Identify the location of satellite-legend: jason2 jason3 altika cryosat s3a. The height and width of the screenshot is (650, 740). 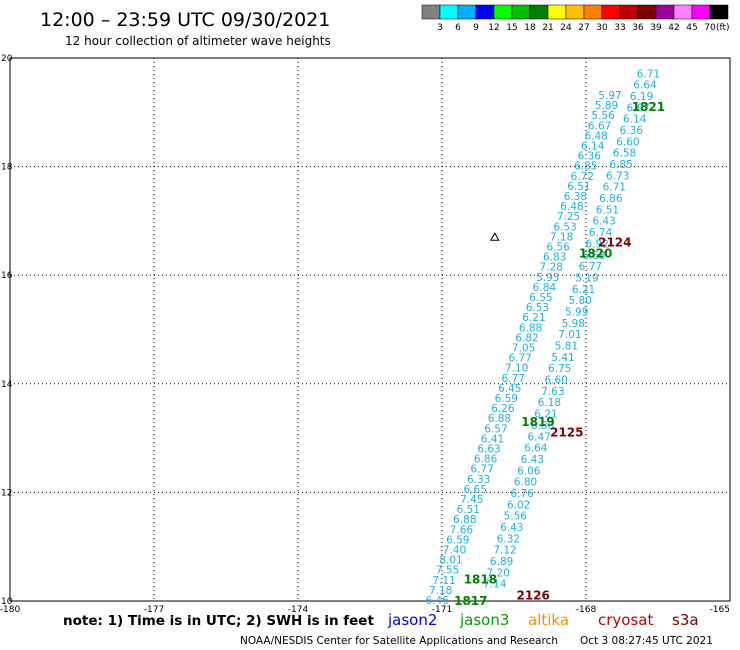
(543, 620).